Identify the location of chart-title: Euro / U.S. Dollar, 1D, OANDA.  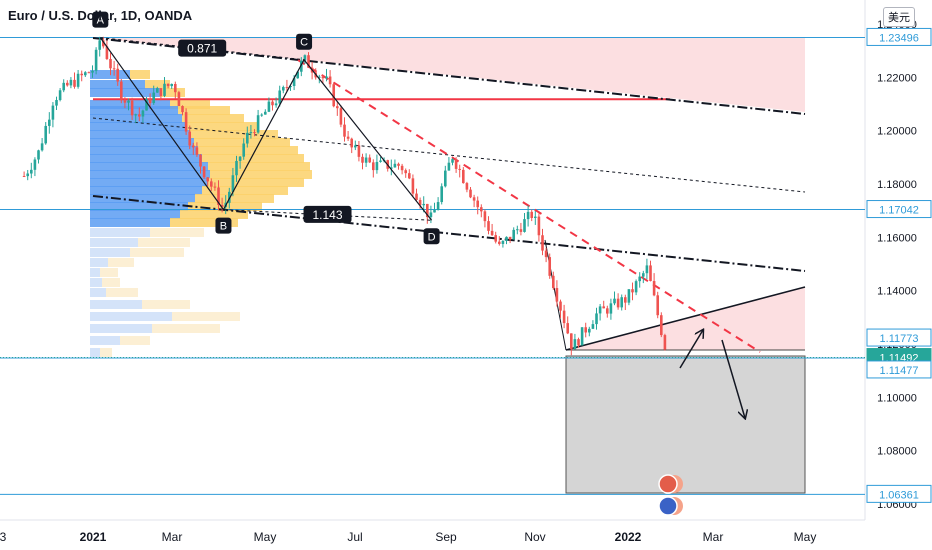
(100, 15).